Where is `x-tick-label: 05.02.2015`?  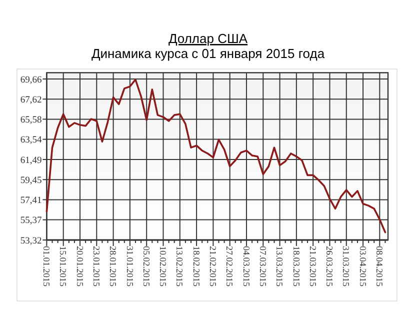
x-tick-label: 05.02.2015 is located at coordinates (146, 266).